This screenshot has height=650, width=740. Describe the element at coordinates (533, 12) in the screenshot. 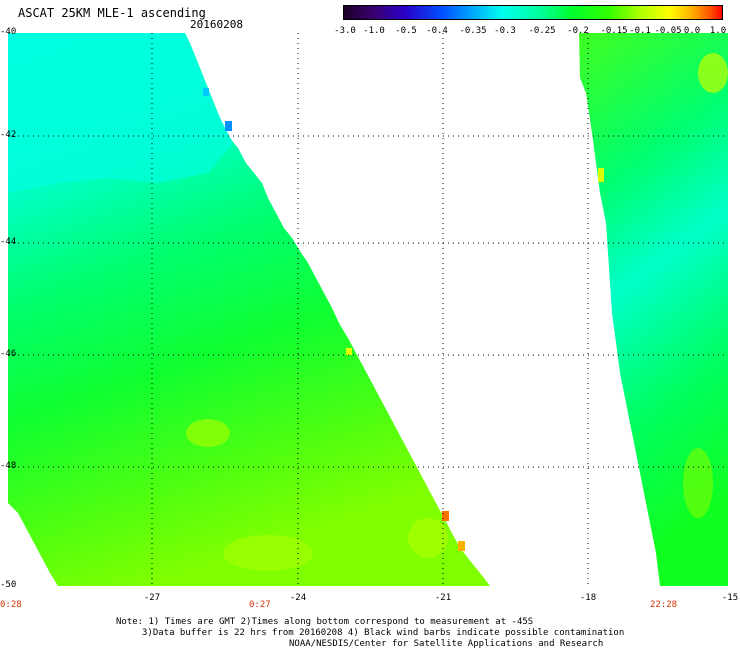

I see `colorbar` at that location.